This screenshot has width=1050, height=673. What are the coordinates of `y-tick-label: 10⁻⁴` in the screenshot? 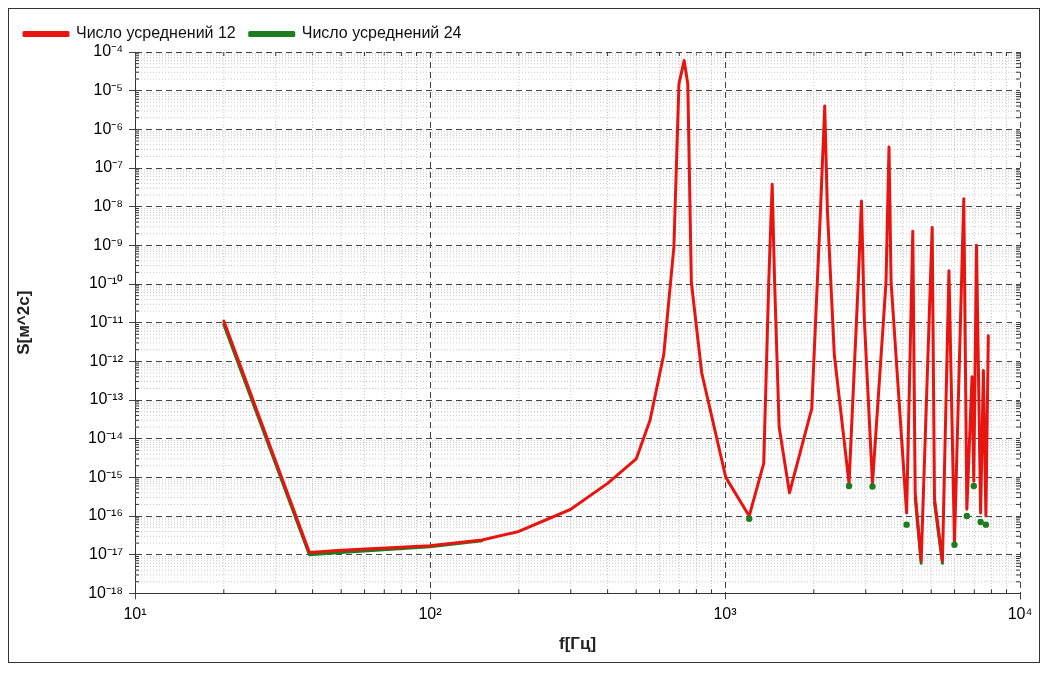 It's located at (108, 51).